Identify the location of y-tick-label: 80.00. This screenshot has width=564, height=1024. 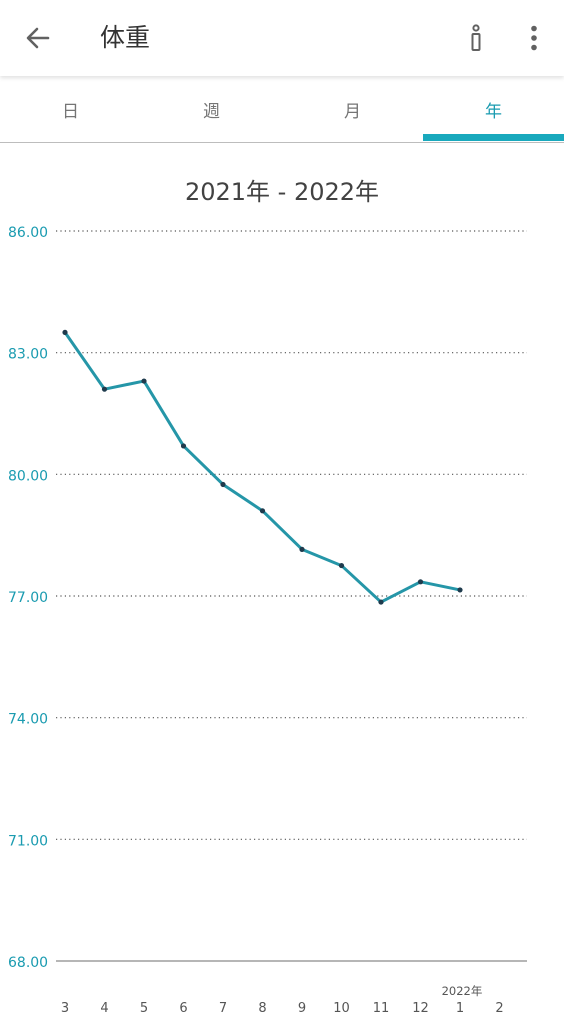
(28, 476).